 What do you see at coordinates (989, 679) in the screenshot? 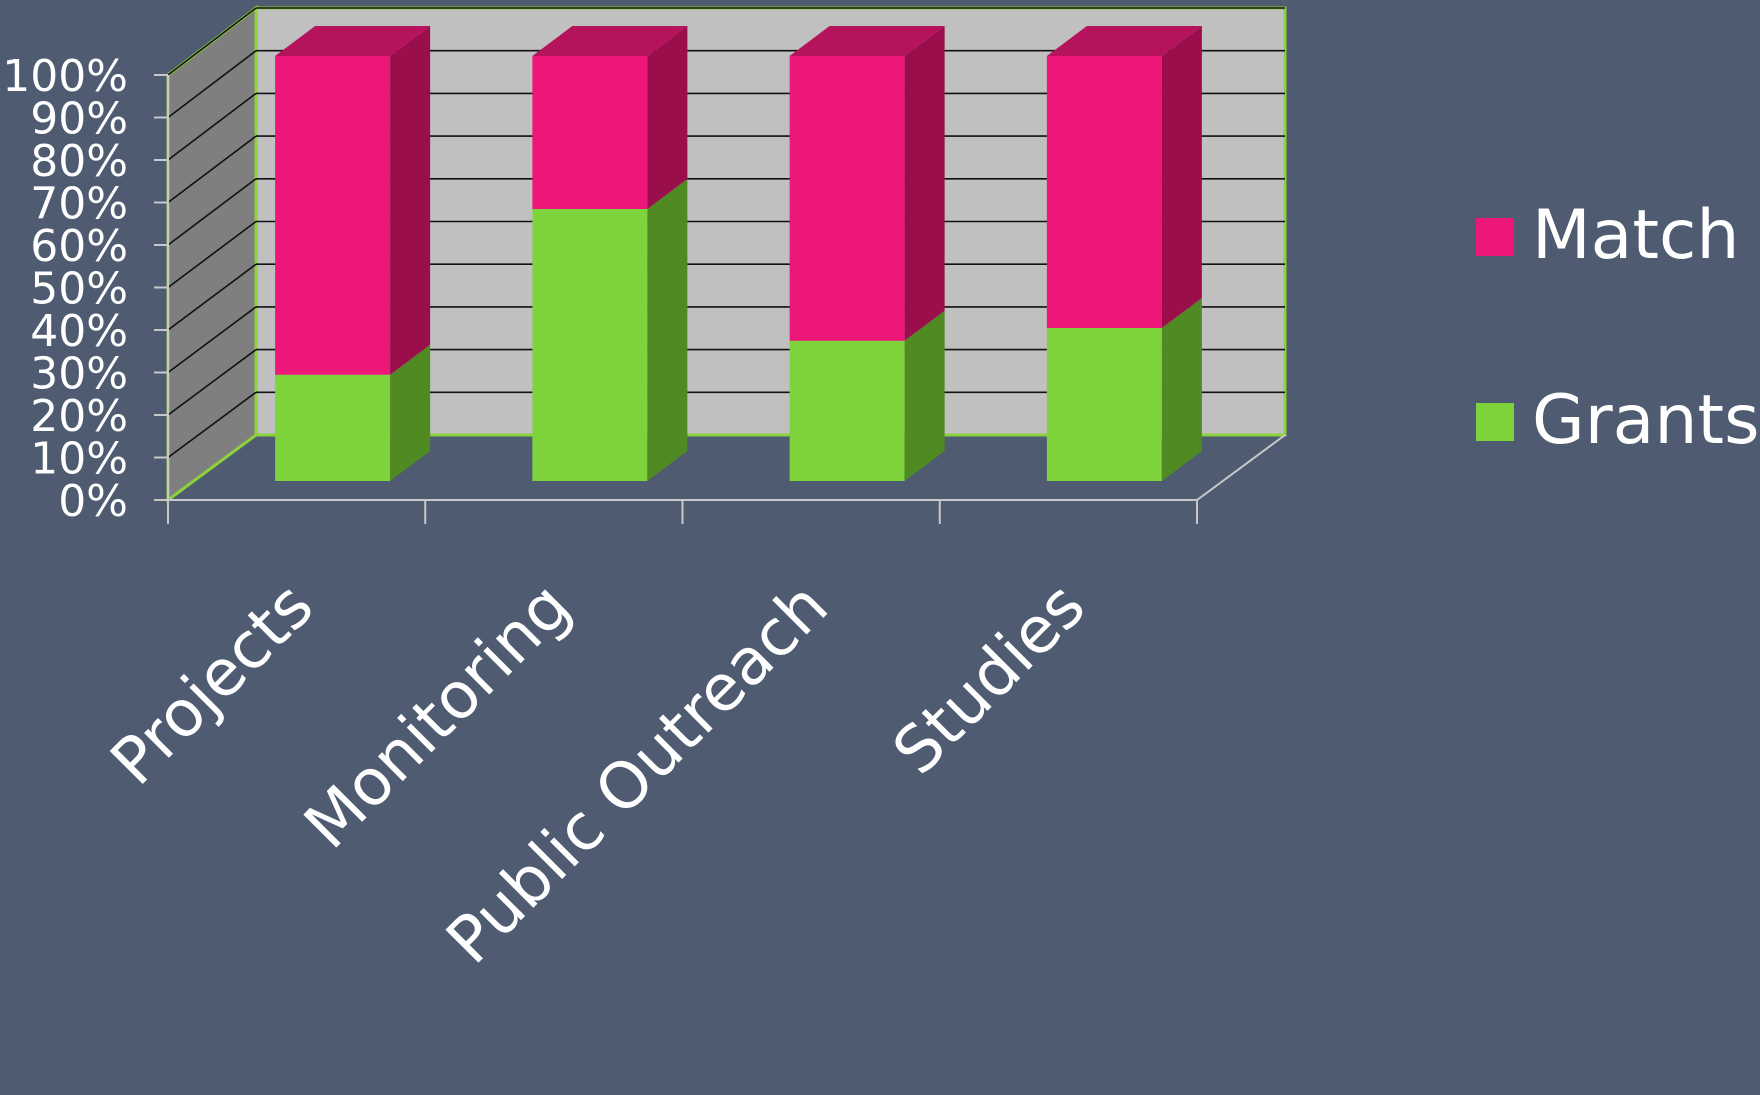
I see `x-category-label: Studies` at bounding box center [989, 679].